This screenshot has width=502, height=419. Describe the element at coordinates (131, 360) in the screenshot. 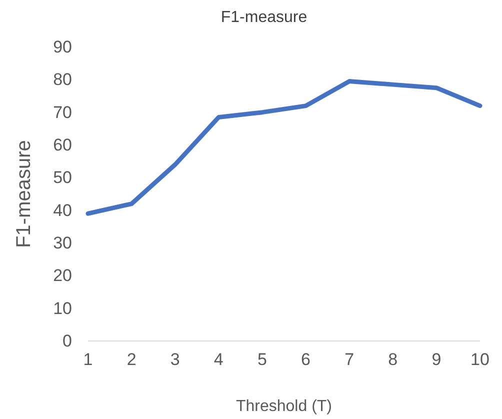

I see `x-tick-label: 2` at that location.